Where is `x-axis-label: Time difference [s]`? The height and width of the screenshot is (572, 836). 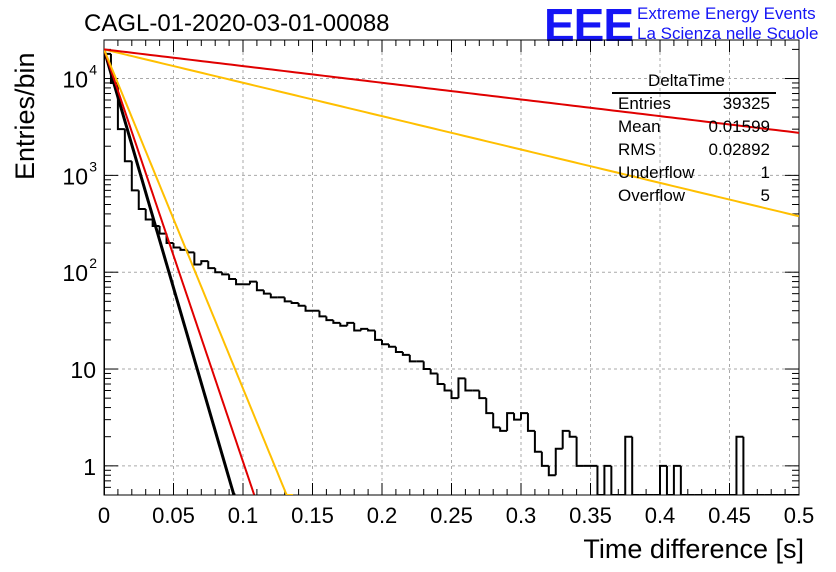
x-axis-label: Time difference [s] is located at coordinates (693, 549).